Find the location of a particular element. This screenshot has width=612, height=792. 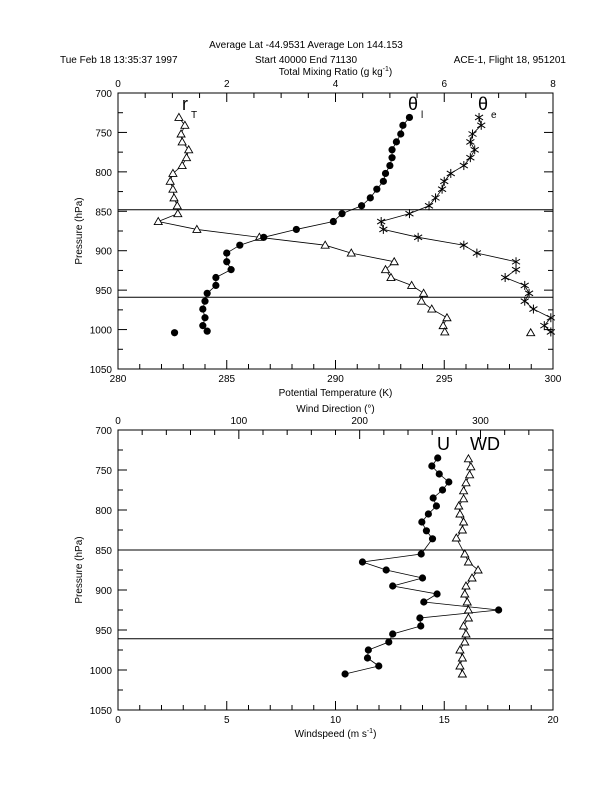

series-line-theta_l is located at coordinates (306, 224).